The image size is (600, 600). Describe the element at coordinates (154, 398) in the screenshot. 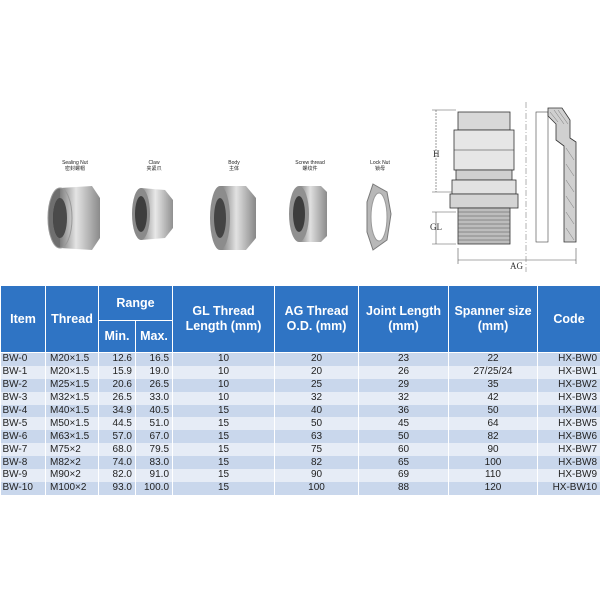

I see `cell-range-max: 33.0` at that location.